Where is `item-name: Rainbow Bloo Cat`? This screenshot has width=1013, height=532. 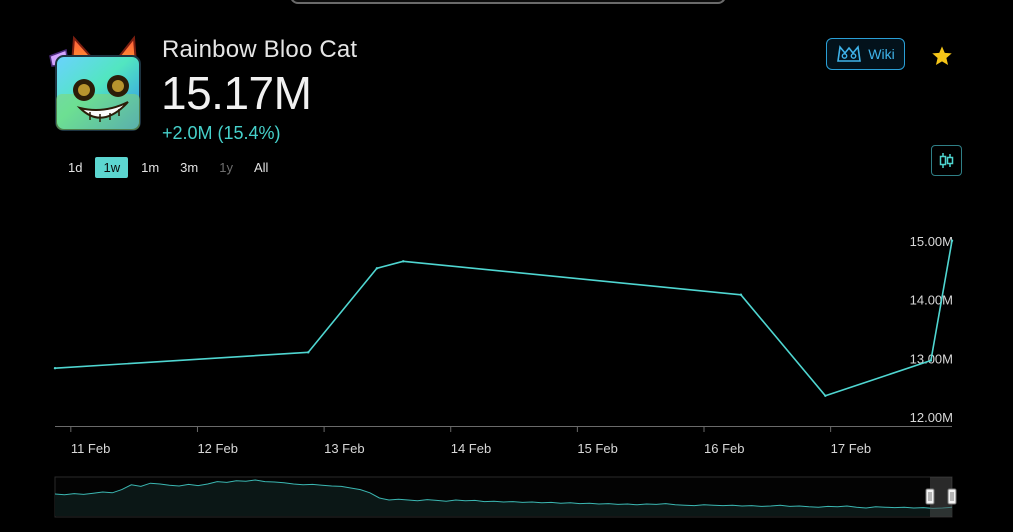 item-name: Rainbow Bloo Cat is located at coordinates (260, 49).